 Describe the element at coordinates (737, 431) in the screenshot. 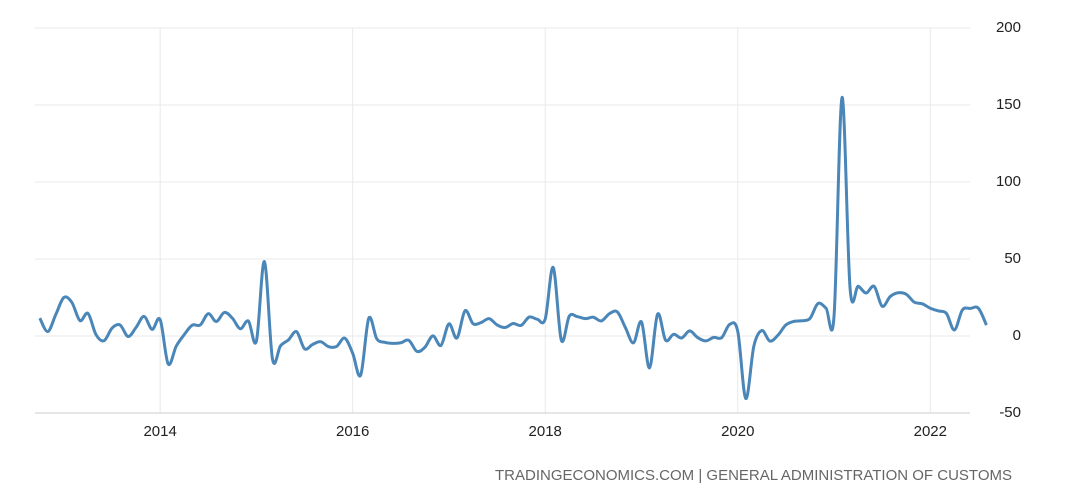

I see `x-tick-label: 2020` at that location.